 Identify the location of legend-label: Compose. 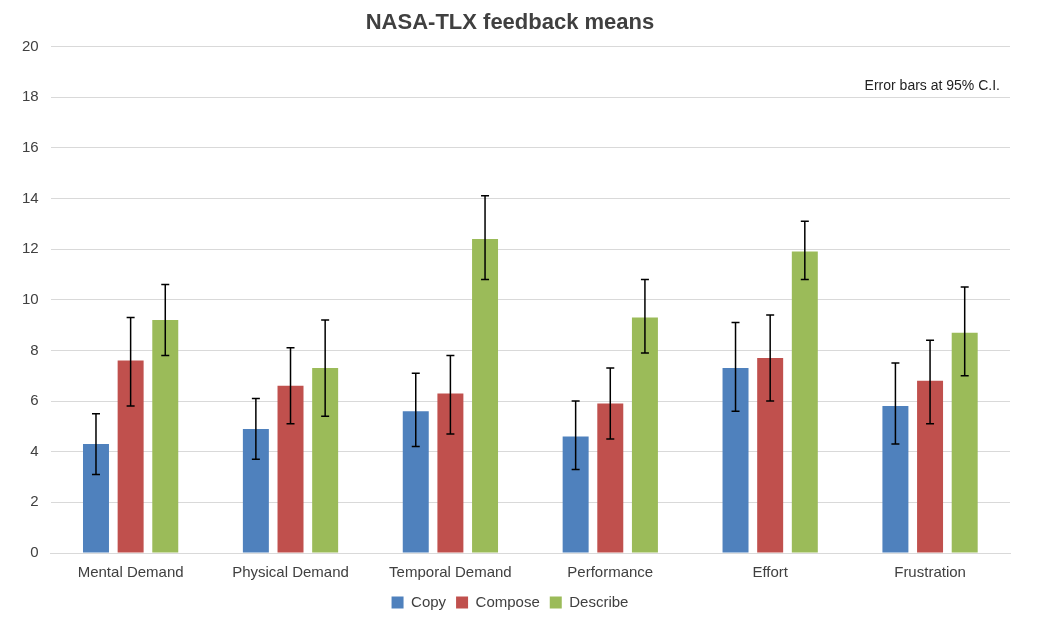
(507, 601).